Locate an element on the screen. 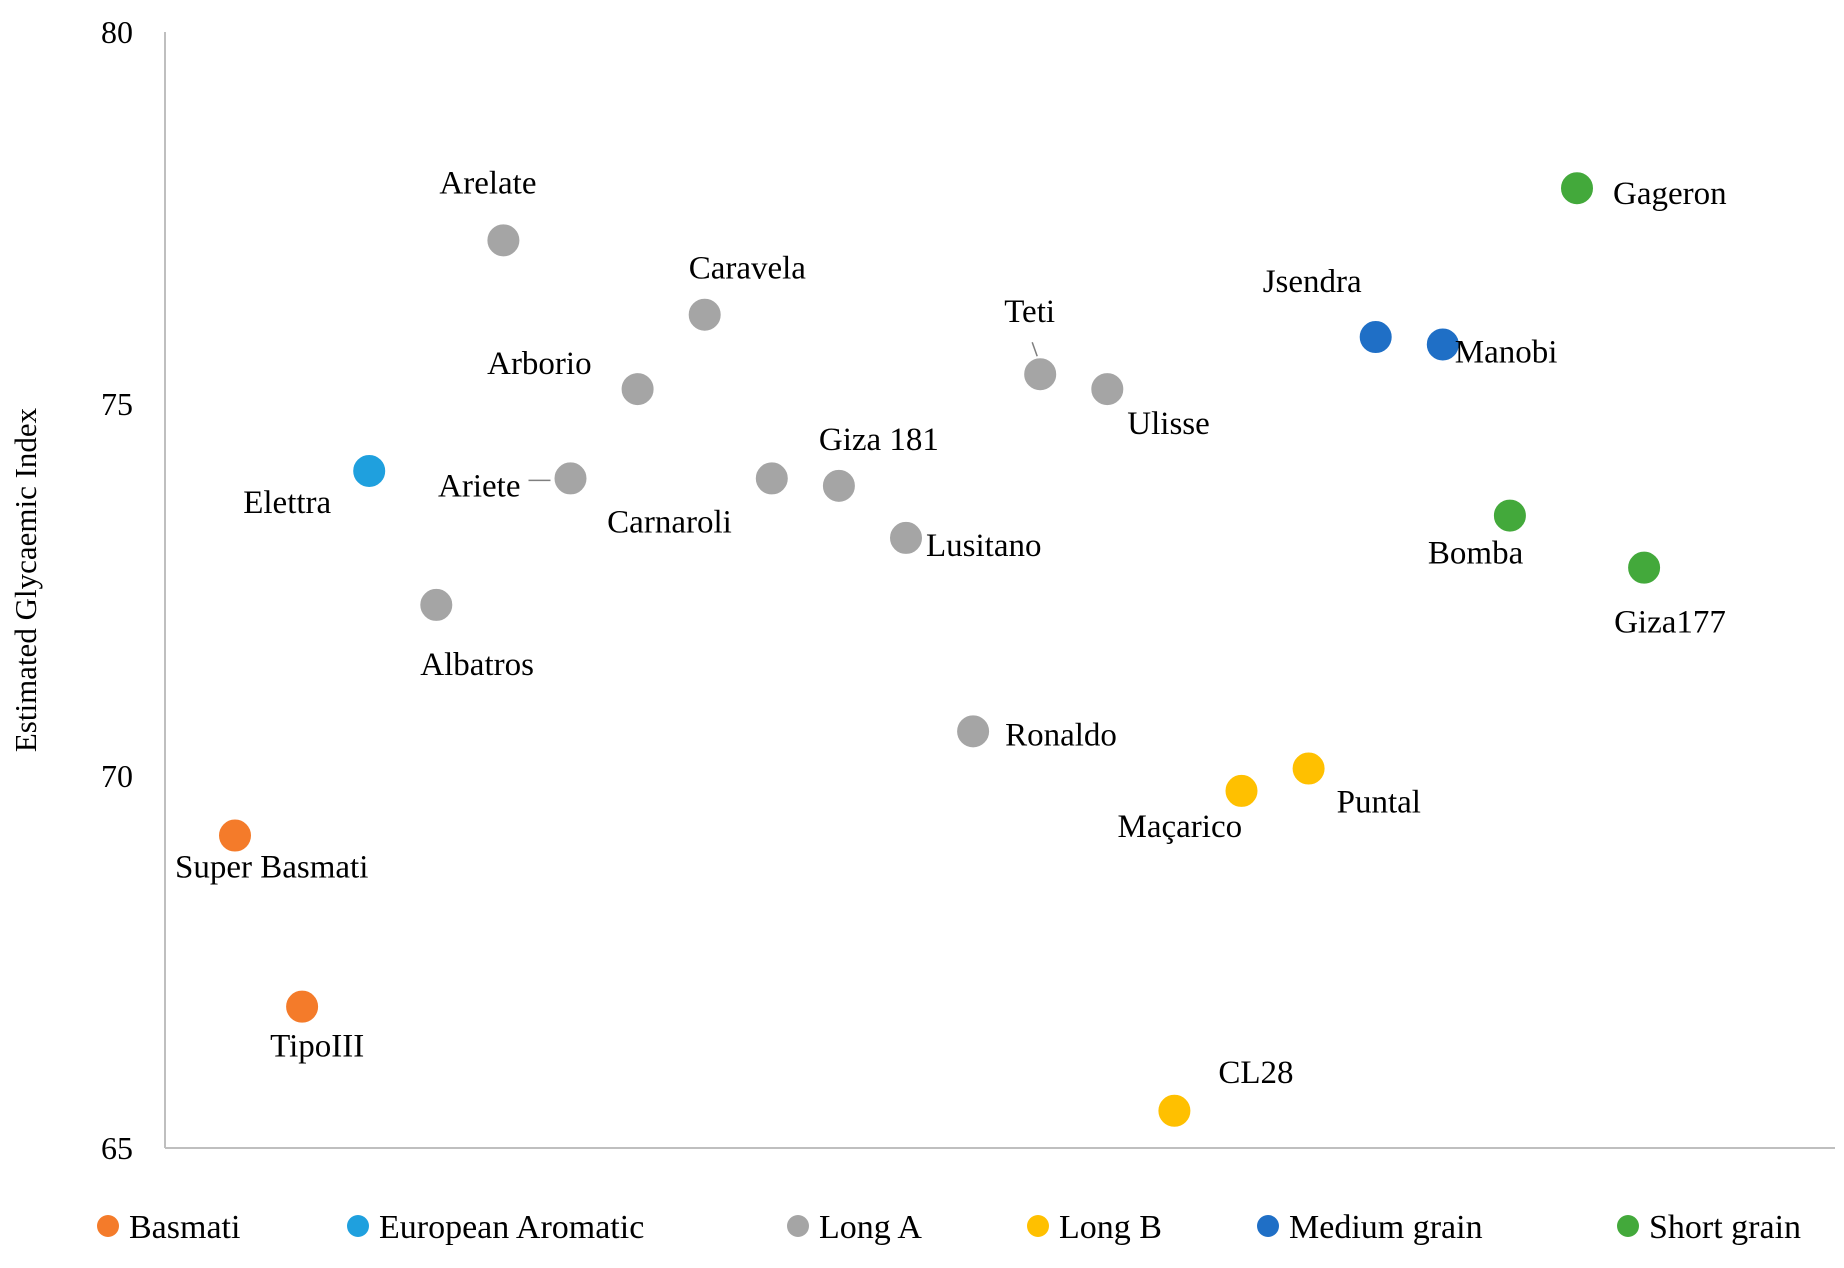  y-tick-label: 70 is located at coordinates (117, 776).